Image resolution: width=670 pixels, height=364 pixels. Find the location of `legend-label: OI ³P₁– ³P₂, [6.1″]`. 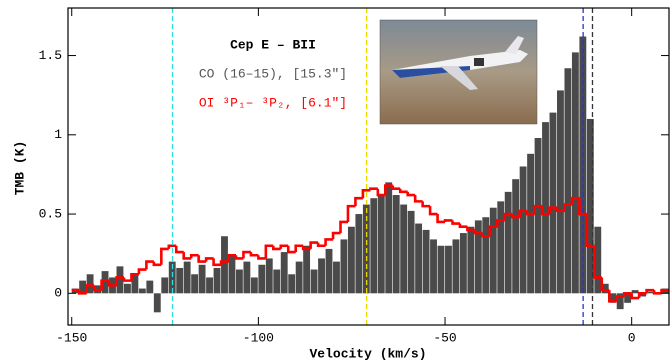

legend-label: OI ³P₁– ³P₂, [6.1″] is located at coordinates (273, 102).